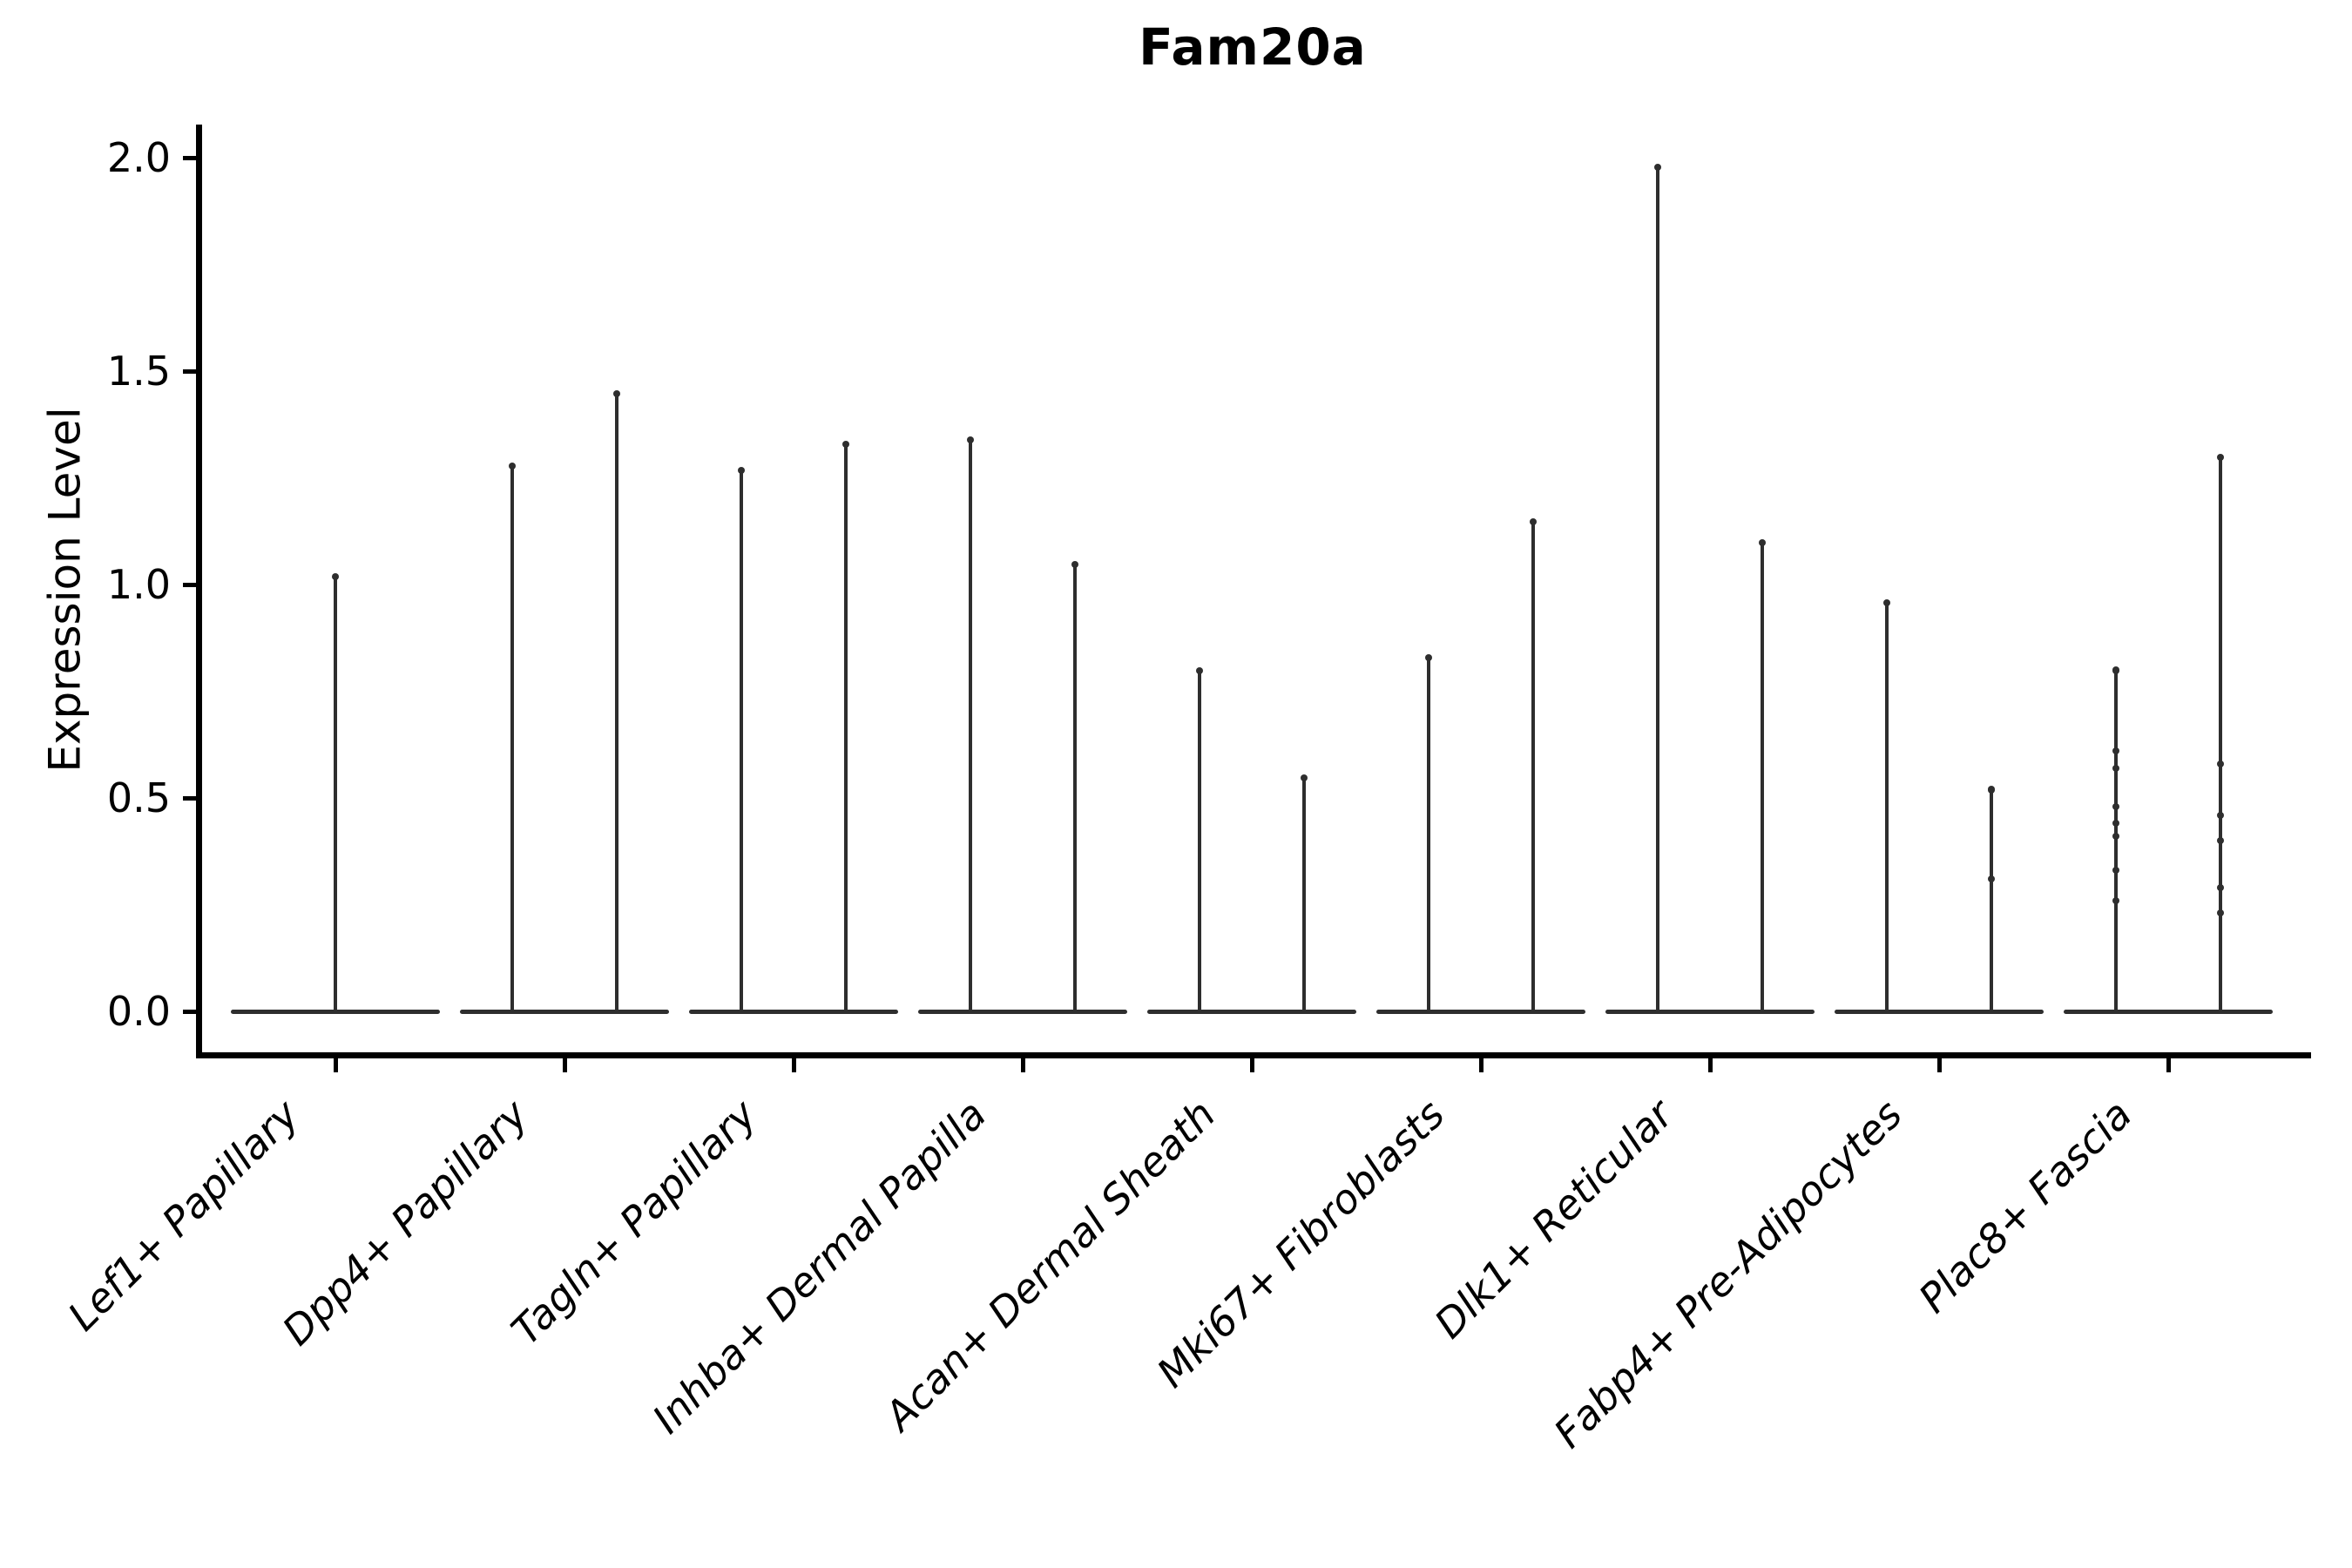 This screenshot has height=1568, width=2352. What do you see at coordinates (138, 797) in the screenshot?
I see `y-tick-label: 0.5` at bounding box center [138, 797].